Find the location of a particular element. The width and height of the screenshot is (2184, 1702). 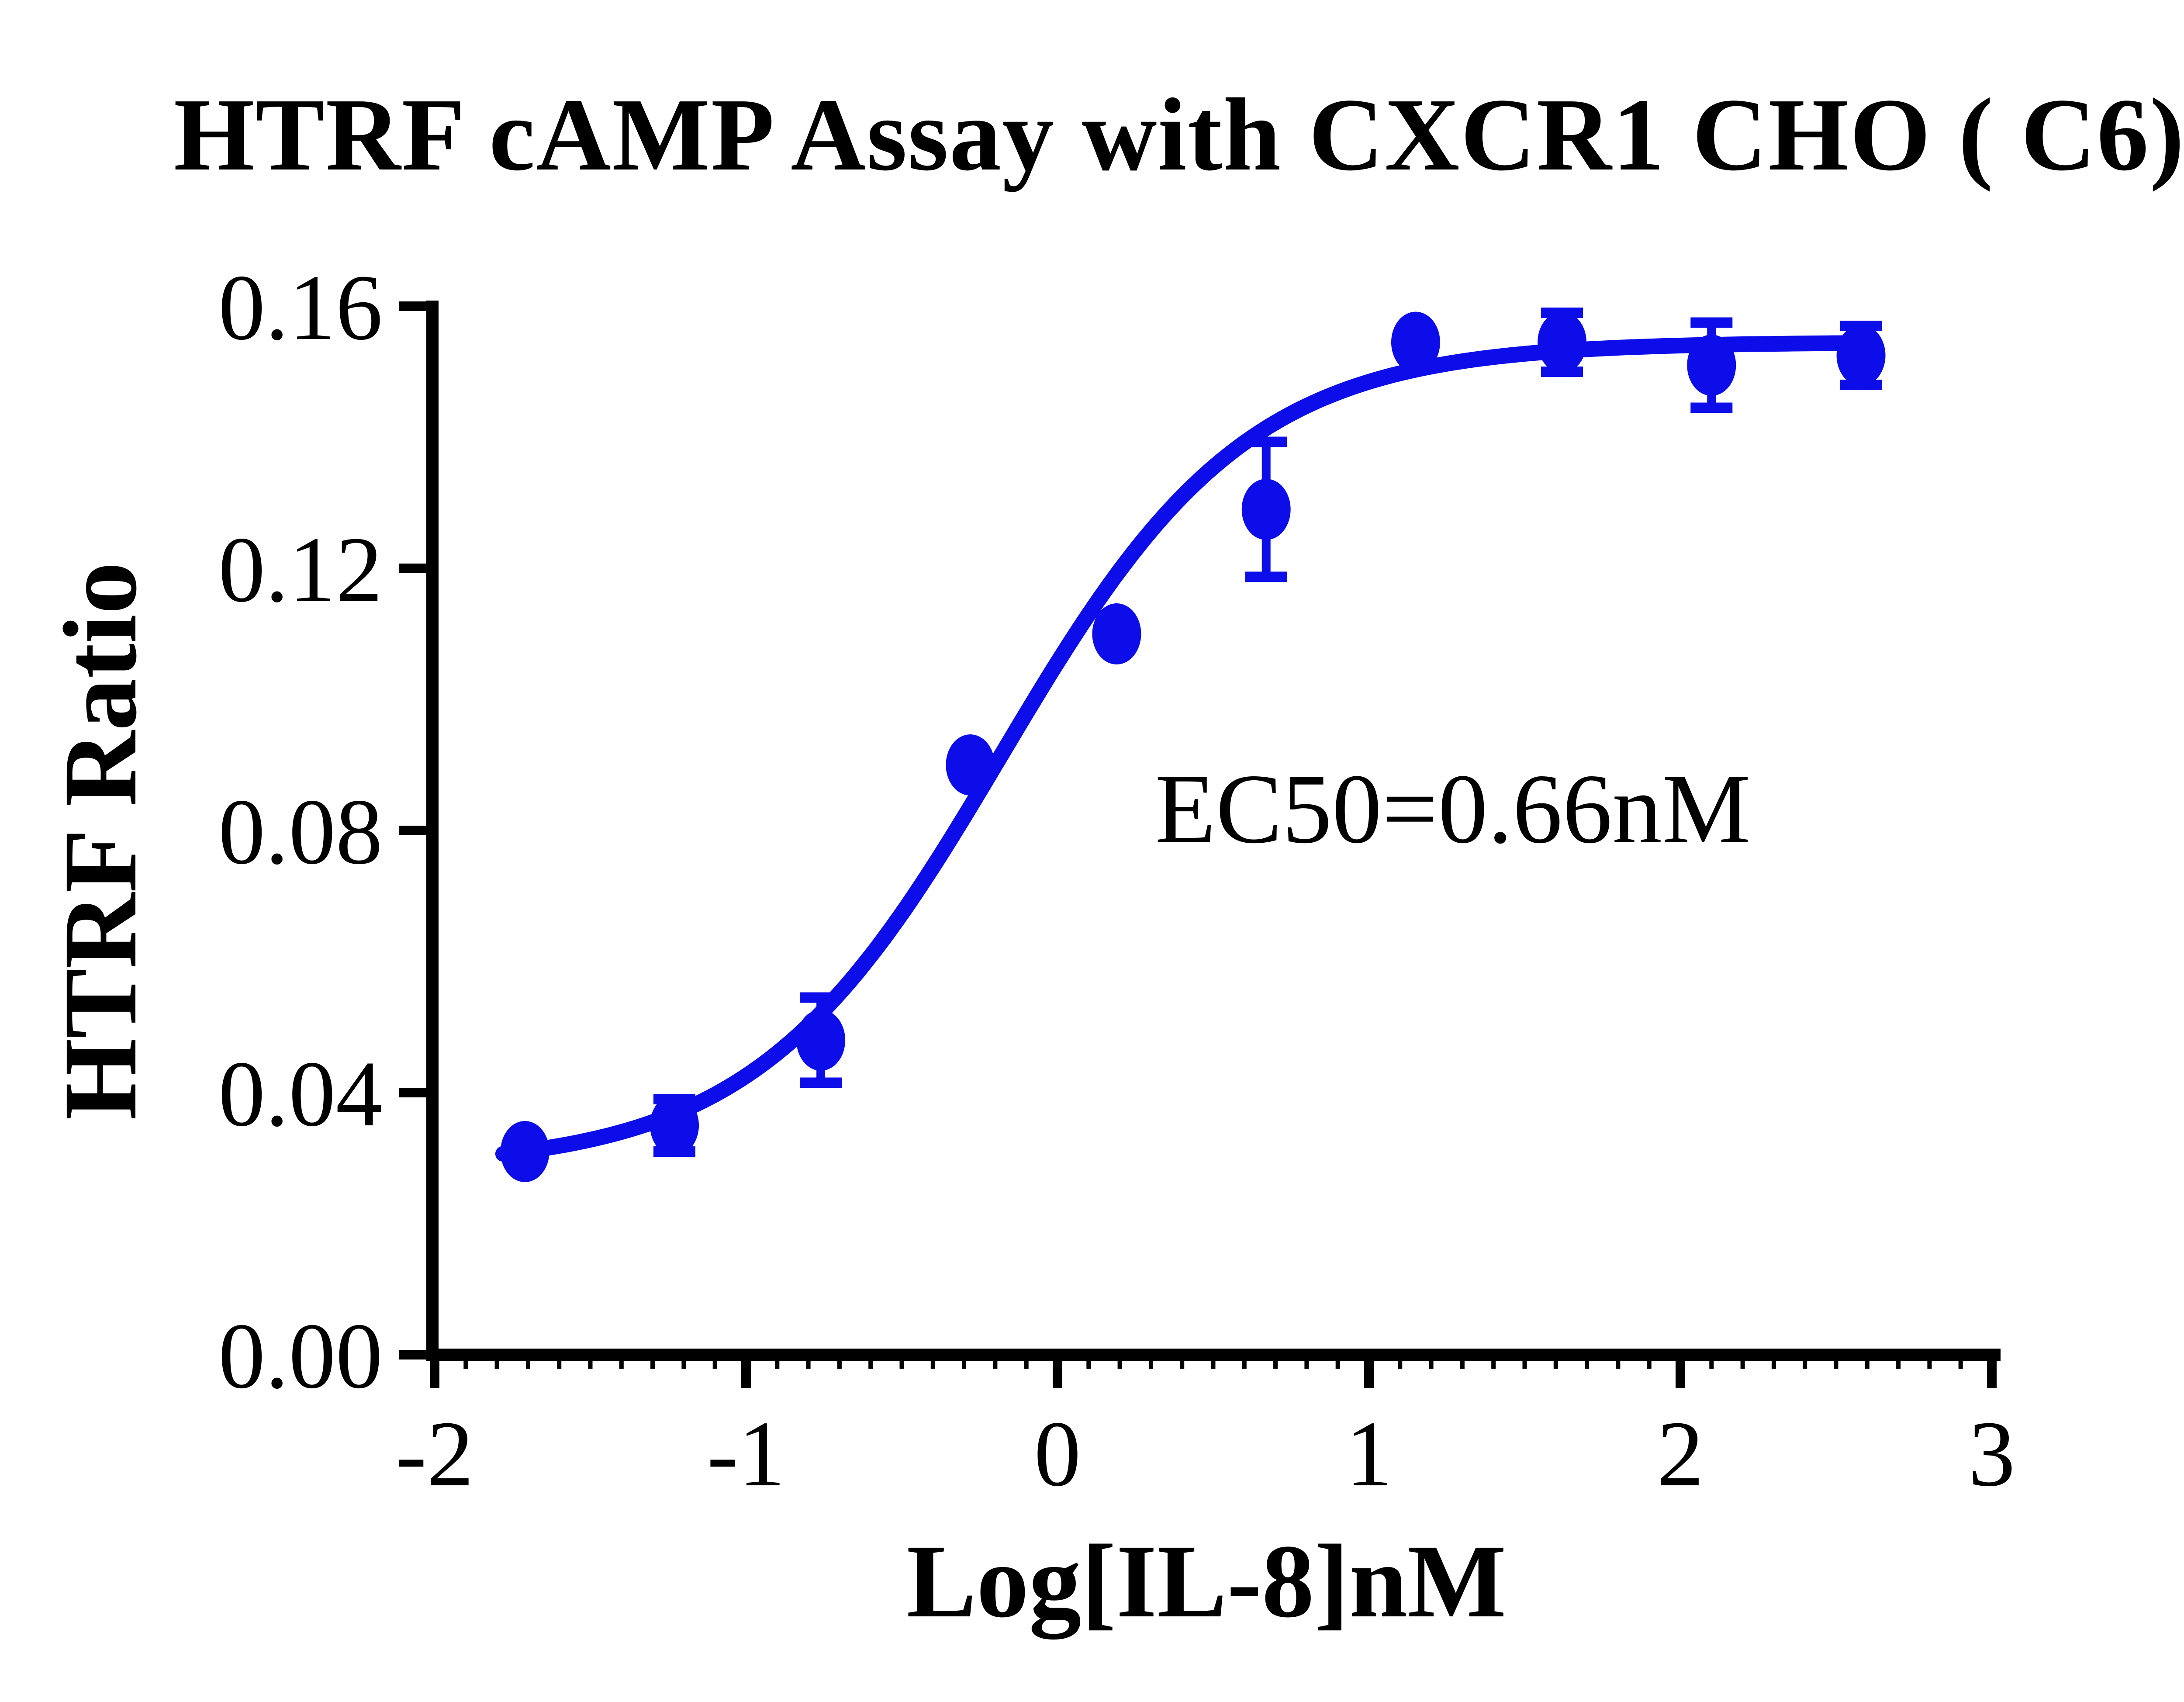

x-tick-label: 1 is located at coordinates (1369, 1453).